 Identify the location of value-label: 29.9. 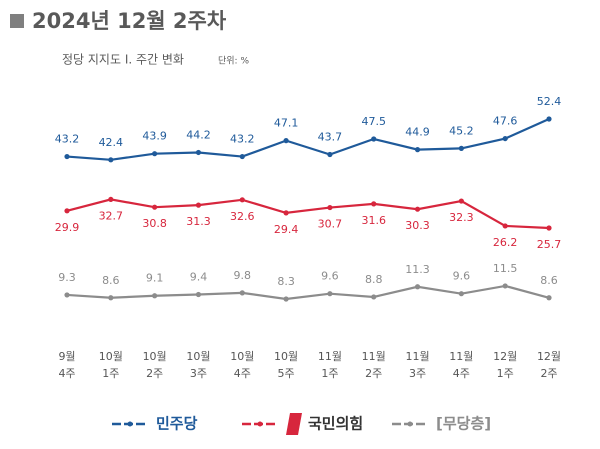
(67, 227).